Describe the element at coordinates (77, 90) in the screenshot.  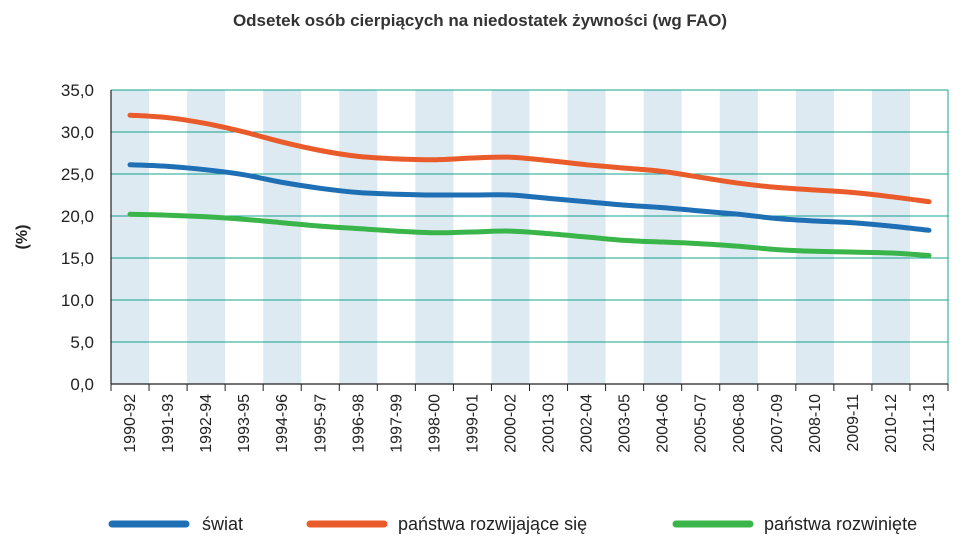
I see `y-tick-label: 35,0` at that location.